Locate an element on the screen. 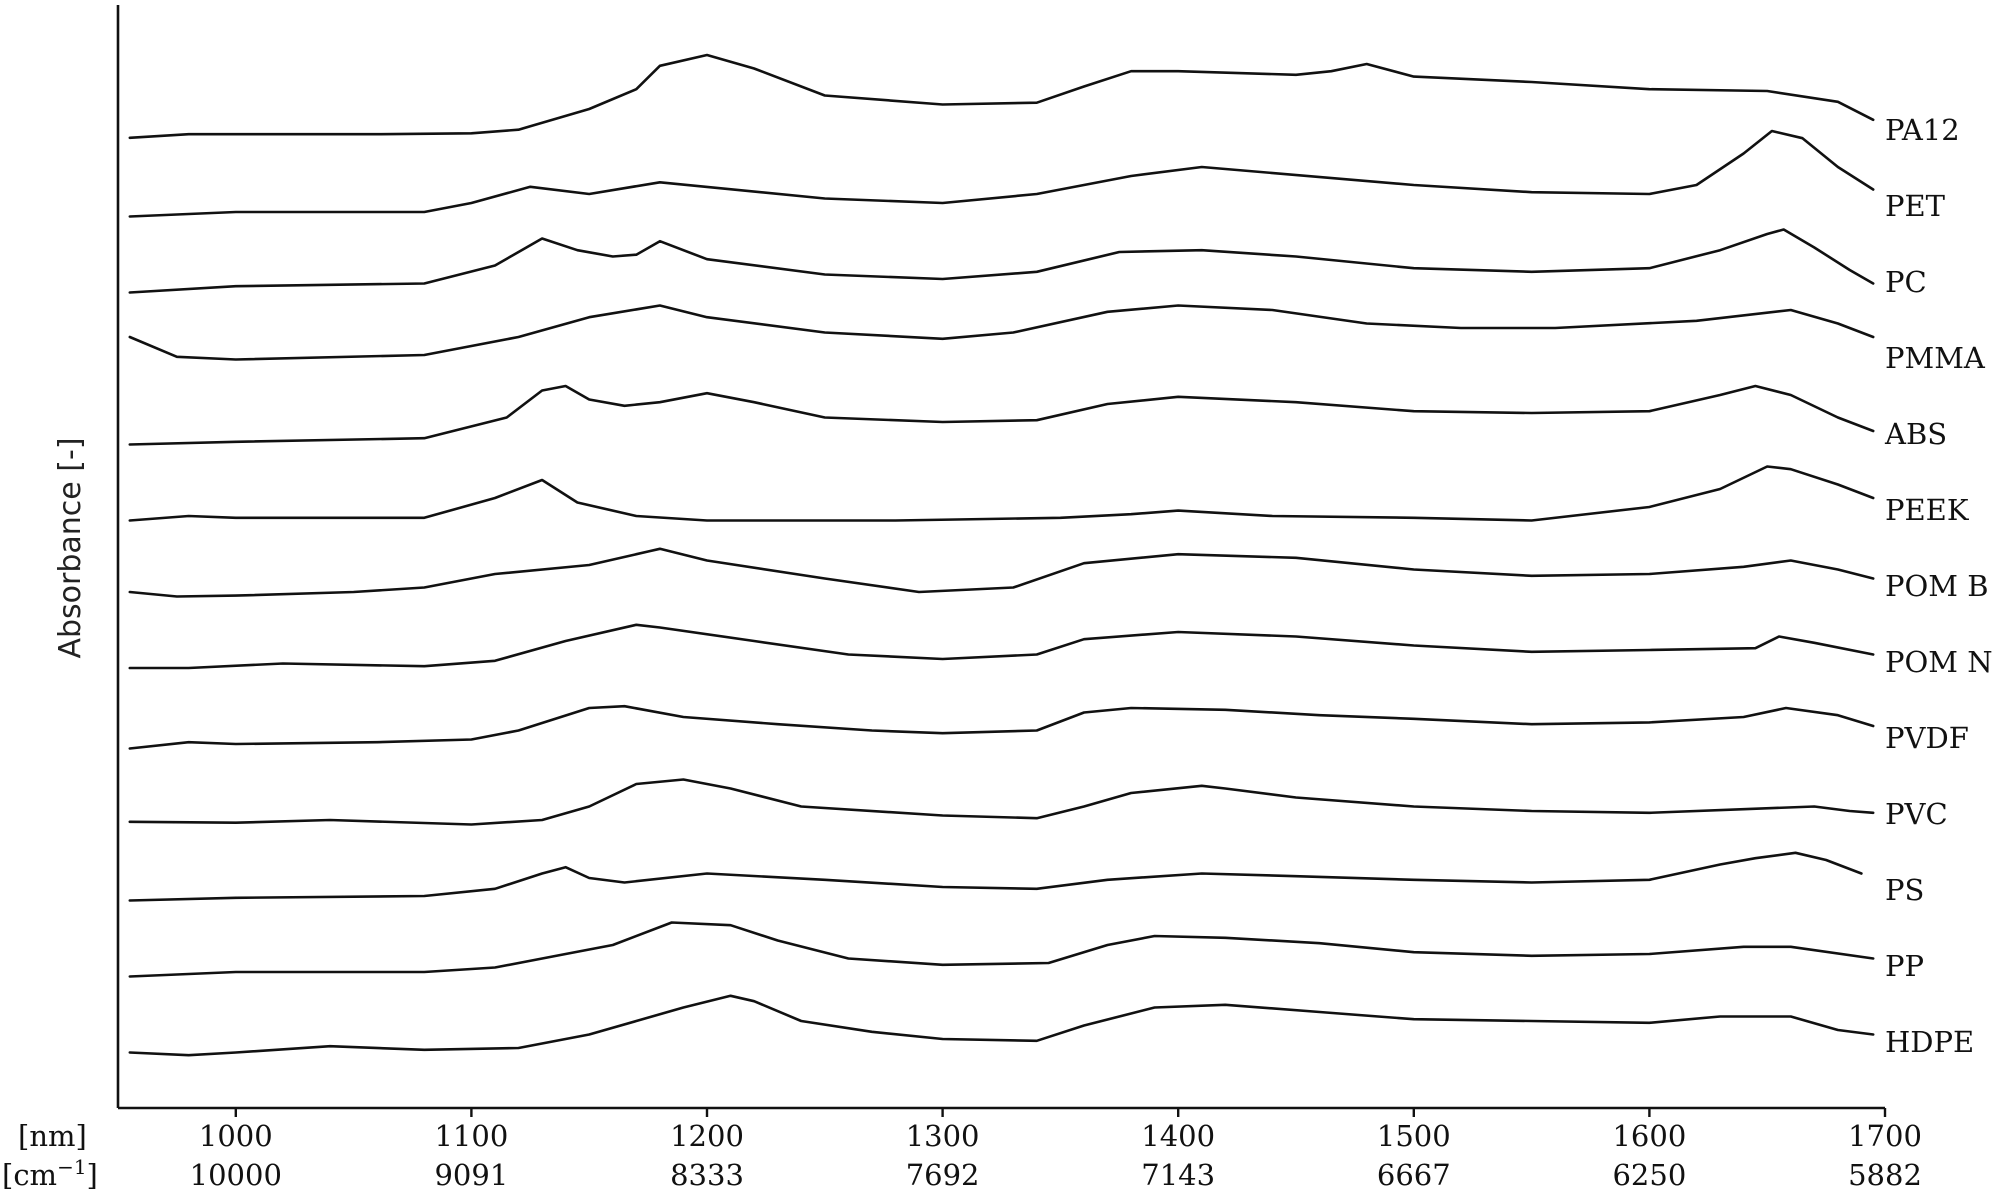 This screenshot has width=2000, height=1195. x-tick-label-nm: 1000 is located at coordinates (236, 1136).